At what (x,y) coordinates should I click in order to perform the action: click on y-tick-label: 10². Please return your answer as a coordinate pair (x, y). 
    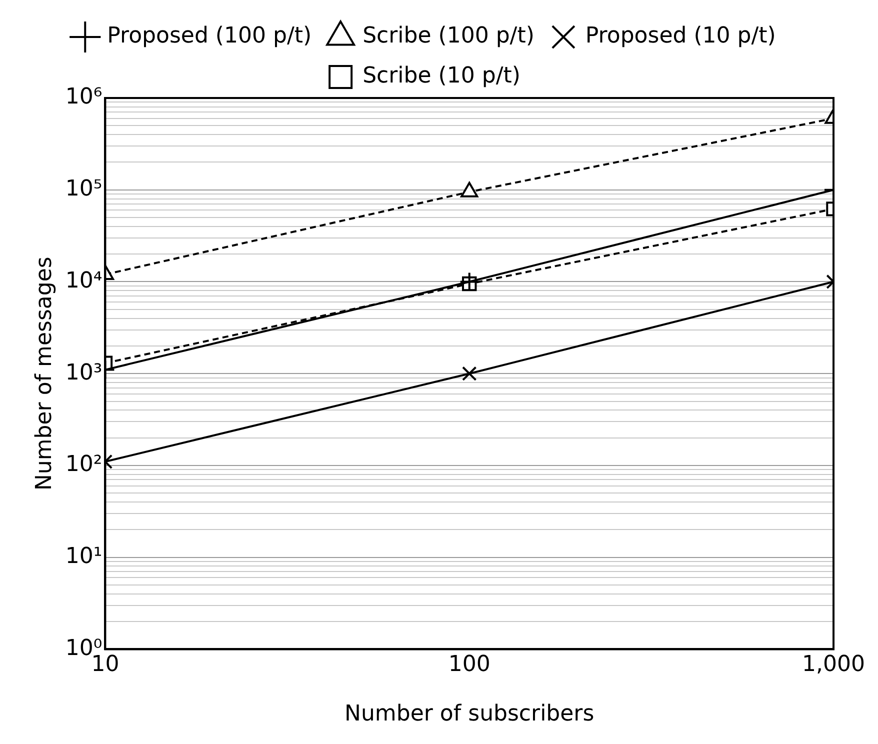
    Looking at the image, I should click on (83, 465).